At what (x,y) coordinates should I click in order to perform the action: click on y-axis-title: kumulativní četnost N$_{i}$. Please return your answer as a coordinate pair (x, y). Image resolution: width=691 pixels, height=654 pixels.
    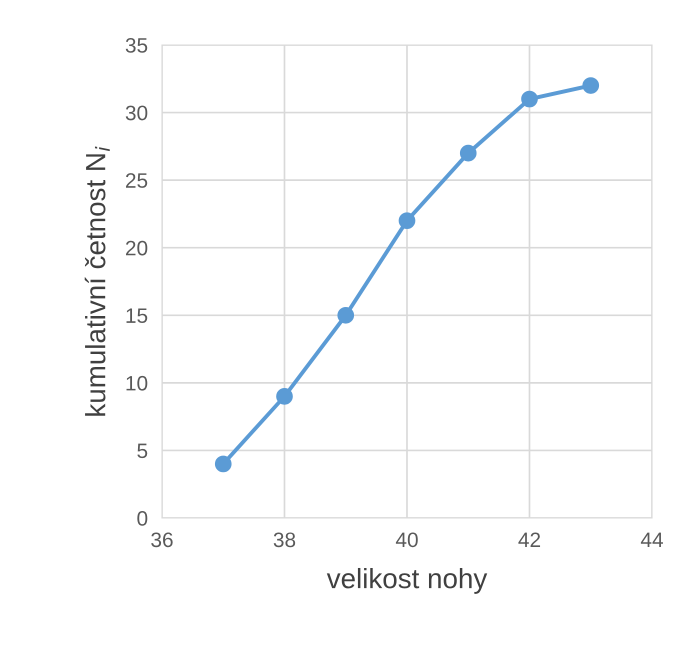
    Looking at the image, I should click on (97, 281).